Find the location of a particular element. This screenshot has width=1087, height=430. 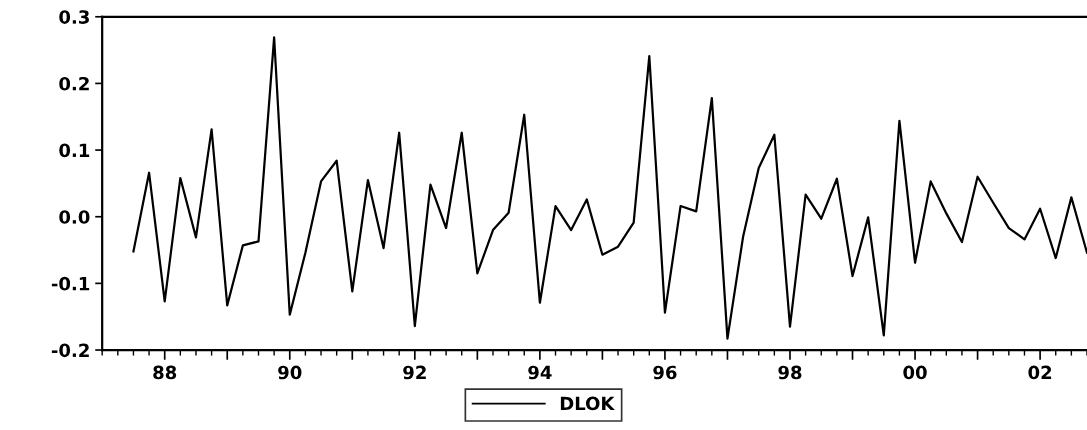

y-tick-label: 0.0 is located at coordinates (74, 217).